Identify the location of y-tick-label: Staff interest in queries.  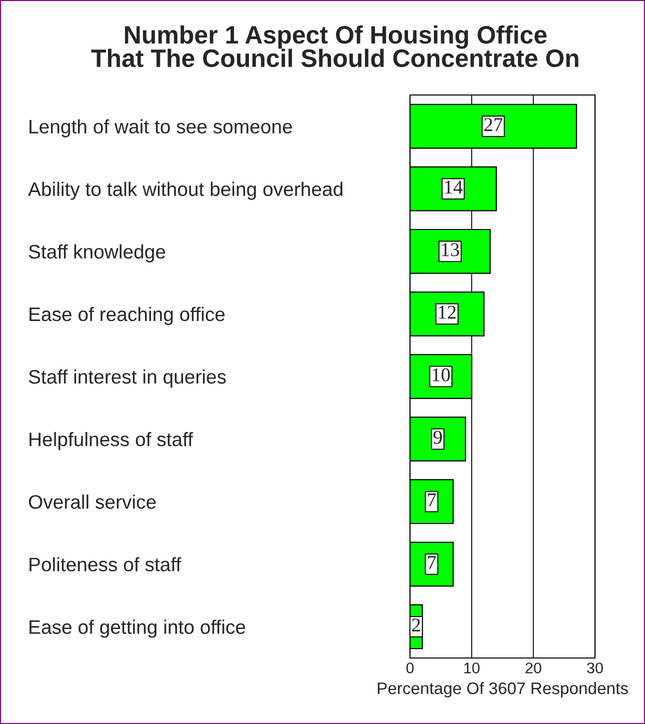
(127, 378).